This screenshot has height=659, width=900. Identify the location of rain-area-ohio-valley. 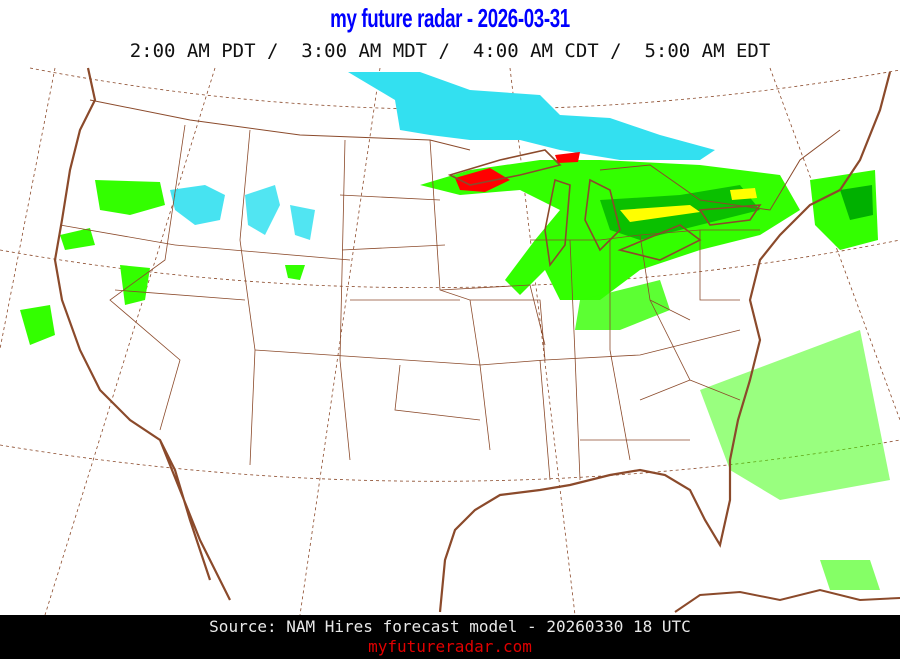
(622, 305).